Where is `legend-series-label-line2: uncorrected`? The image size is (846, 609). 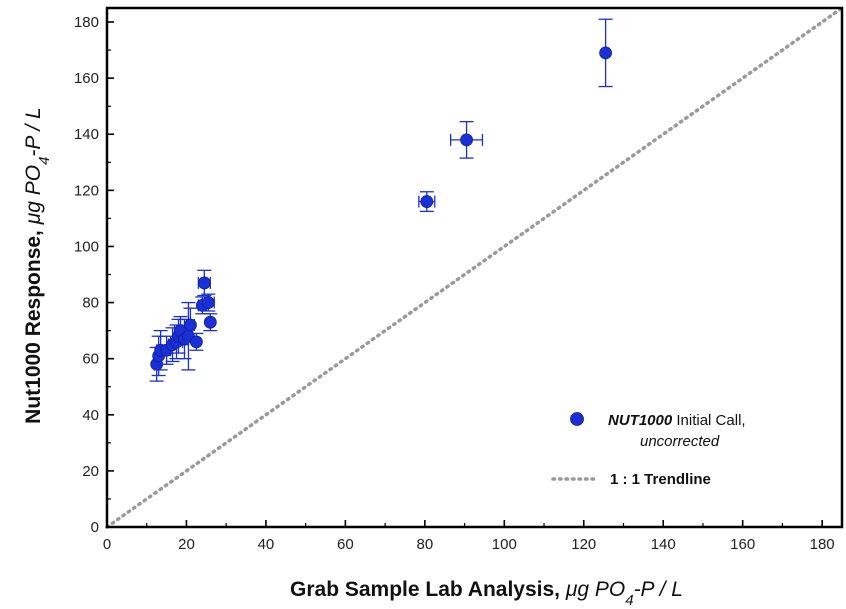 legend-series-label-line2: uncorrected is located at coordinates (680, 441).